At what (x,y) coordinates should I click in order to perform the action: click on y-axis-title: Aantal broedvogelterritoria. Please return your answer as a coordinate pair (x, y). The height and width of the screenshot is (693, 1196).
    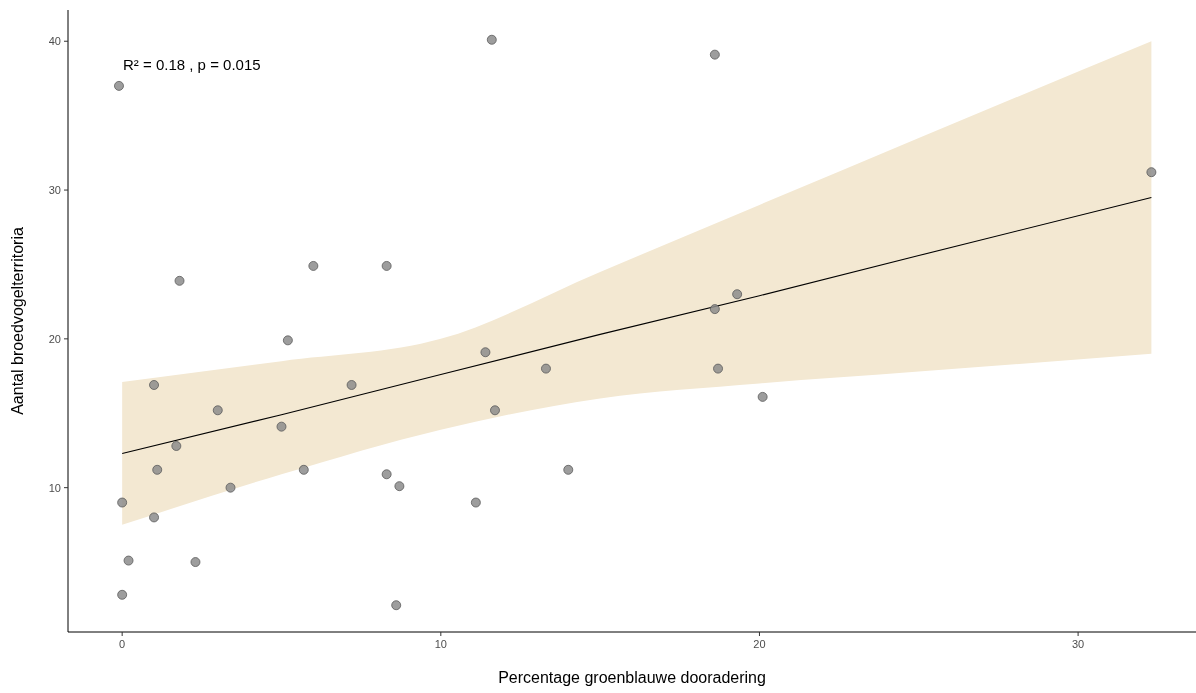
    Looking at the image, I should click on (17, 321).